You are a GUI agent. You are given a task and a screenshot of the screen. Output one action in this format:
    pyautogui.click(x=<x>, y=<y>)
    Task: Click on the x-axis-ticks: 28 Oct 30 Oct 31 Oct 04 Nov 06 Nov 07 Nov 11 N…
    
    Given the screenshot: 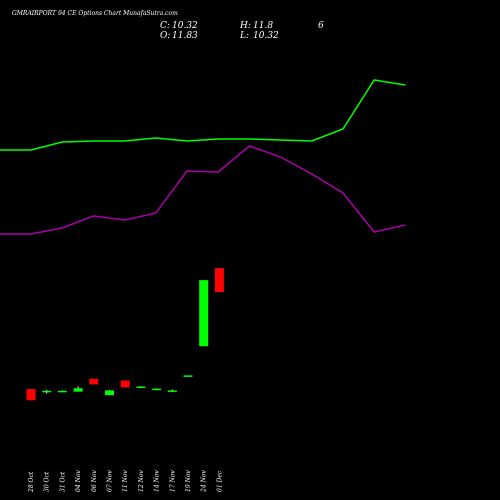 What is the action you would take?
    pyautogui.click(x=125, y=481)
    